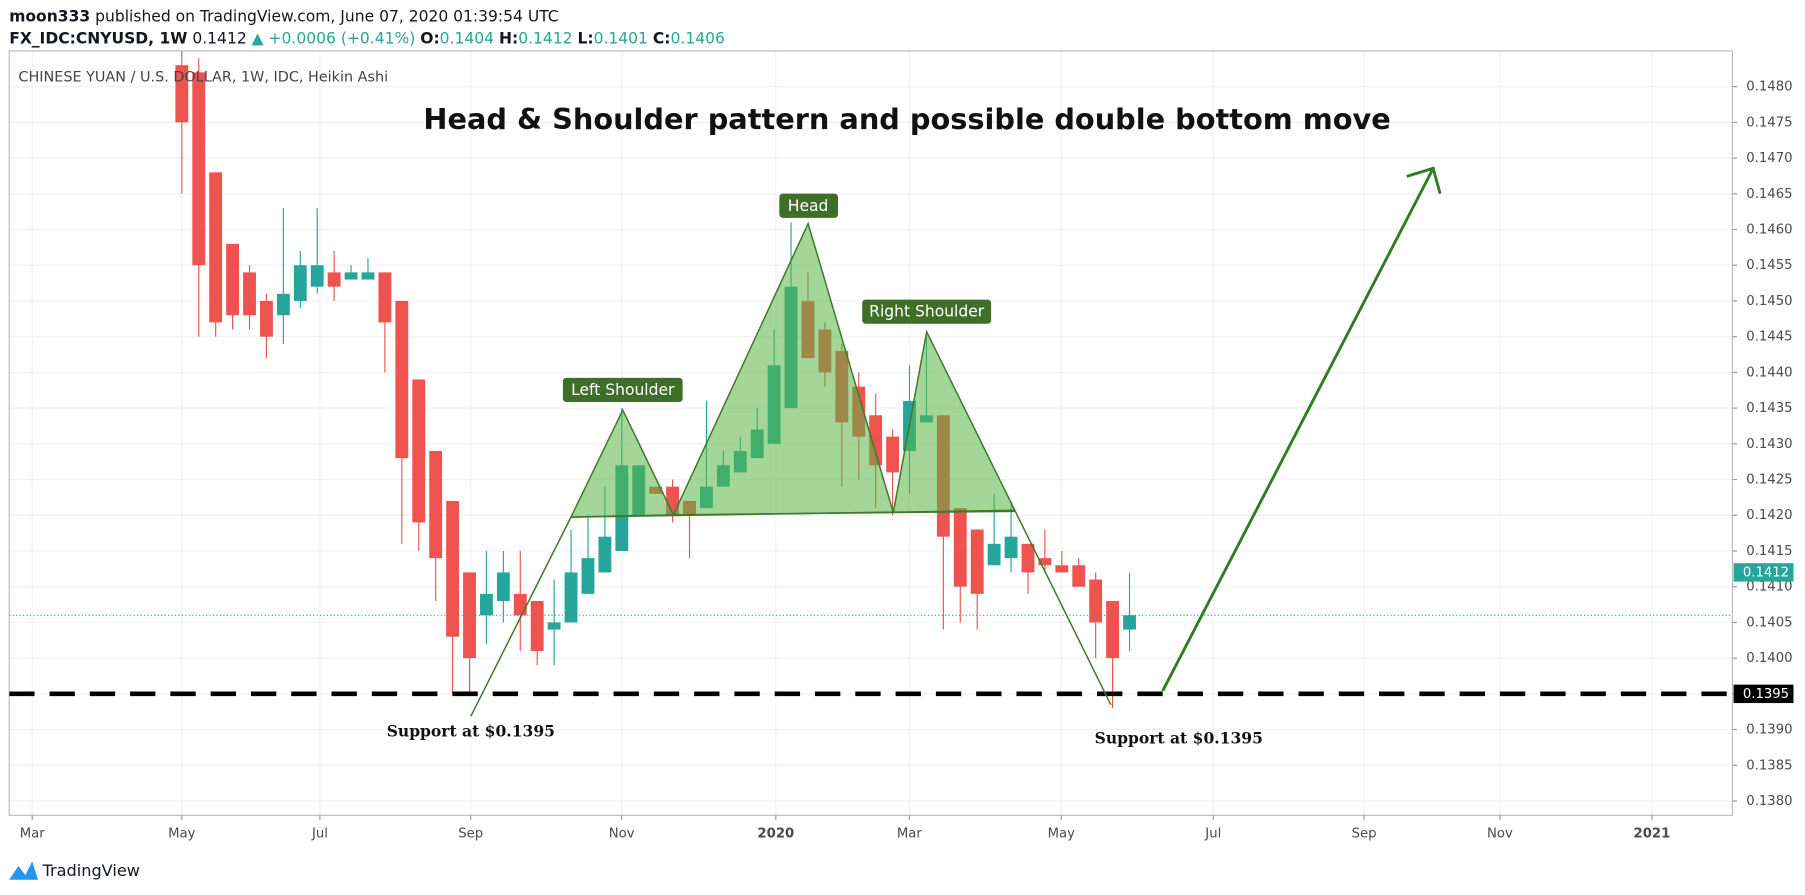  I want to click on y-tick-label: 0.1465, so click(1769, 194).